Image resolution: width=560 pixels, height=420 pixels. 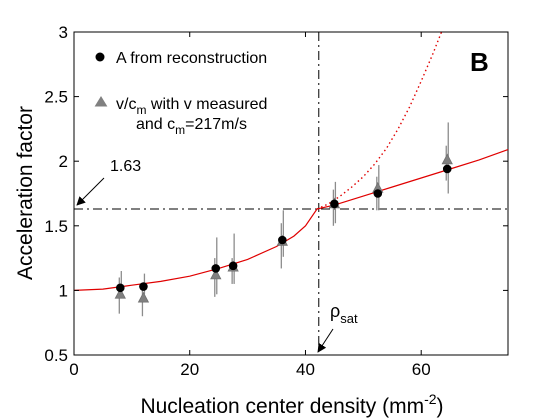 What do you see at coordinates (90, 191) in the screenshot?
I see `threshold-arrow` at bounding box center [90, 191].